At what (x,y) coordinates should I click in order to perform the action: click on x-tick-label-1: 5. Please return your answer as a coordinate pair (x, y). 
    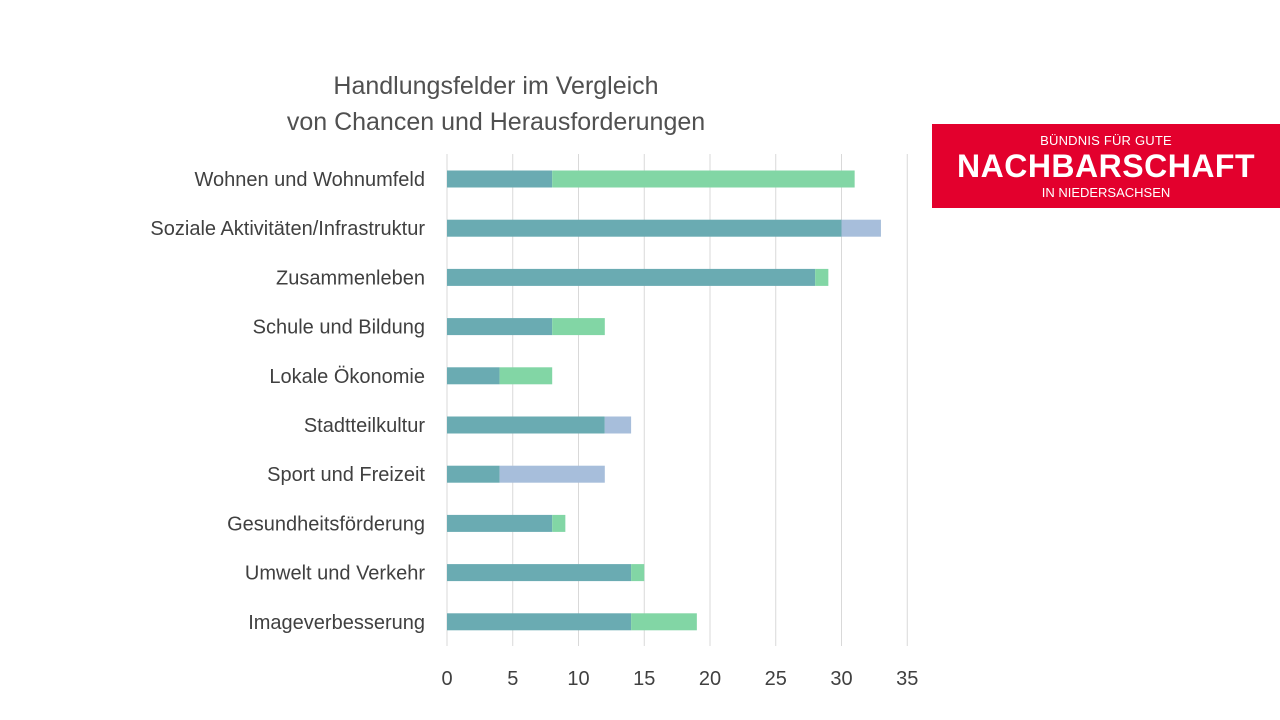
    Looking at the image, I should click on (512, 679).